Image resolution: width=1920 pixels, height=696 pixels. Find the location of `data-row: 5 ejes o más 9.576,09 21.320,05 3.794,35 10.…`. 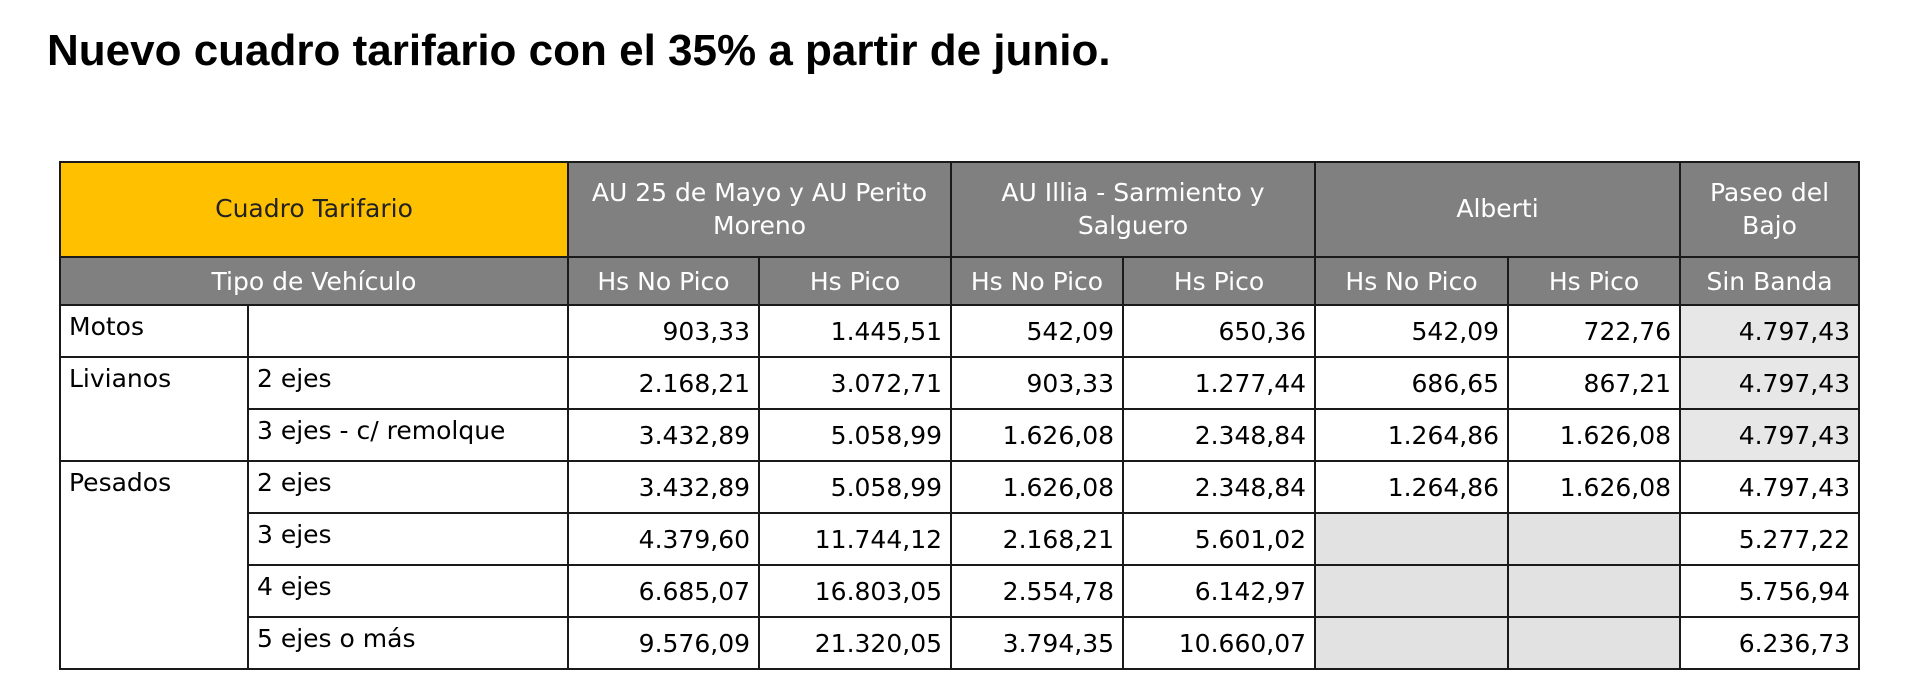

data-row: 5 ejes o más 9.576,09 21.320,05 3.794,35 10.… is located at coordinates (960, 643).